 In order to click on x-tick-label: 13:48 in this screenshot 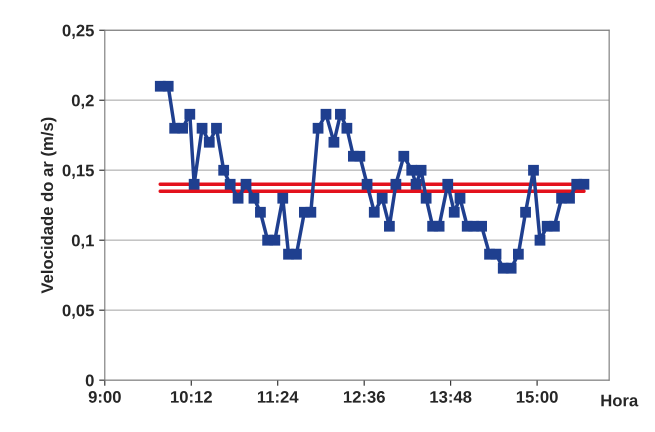, I will do `click(451, 397)`.